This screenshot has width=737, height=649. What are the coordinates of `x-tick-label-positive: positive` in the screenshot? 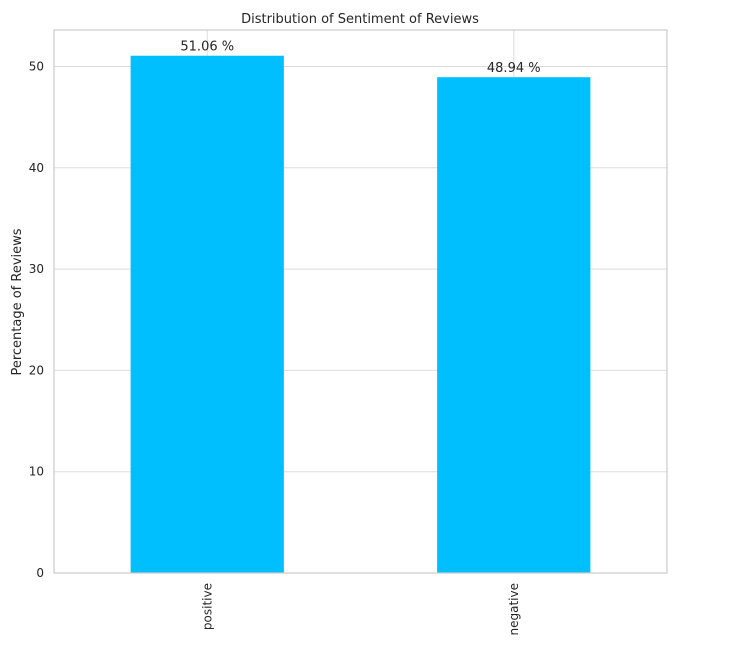 It's located at (207, 606).